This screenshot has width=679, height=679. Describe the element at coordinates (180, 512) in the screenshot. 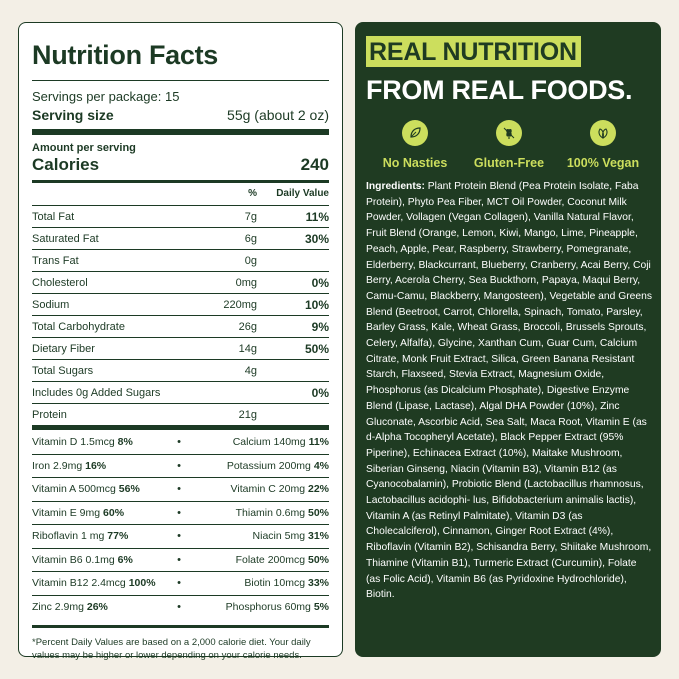

I see `vitamin-row: Vitamin E 9mg 60% • Thiamin 0.6mg 50%` at that location.